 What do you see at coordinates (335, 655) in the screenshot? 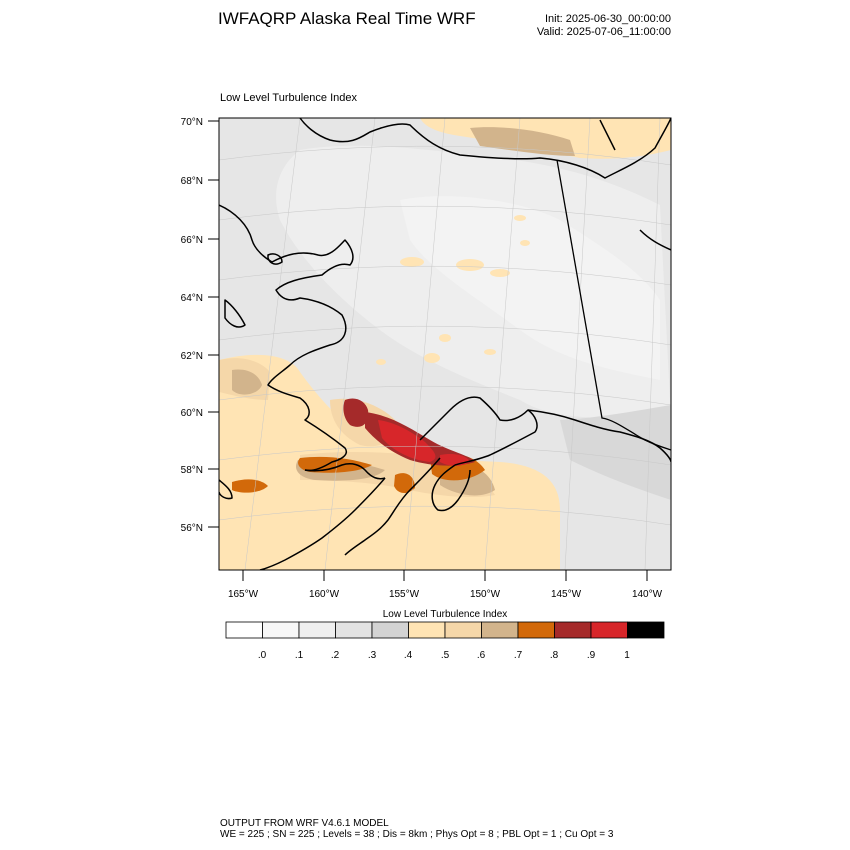
I see `colorbar-label: .2` at bounding box center [335, 655].